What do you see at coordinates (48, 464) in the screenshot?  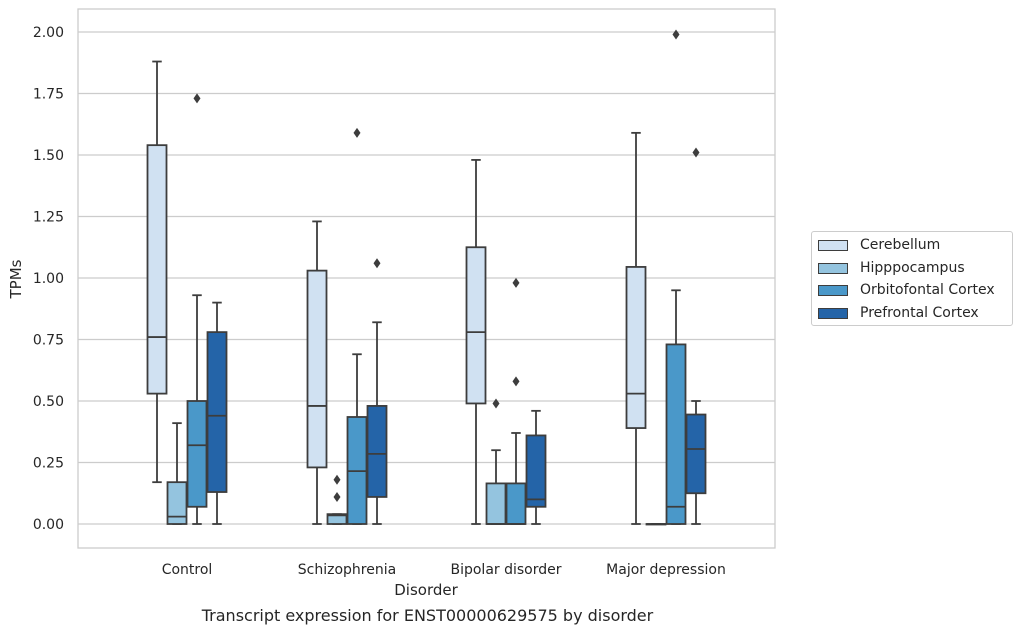 I see `y-tick-label: 0.25` at bounding box center [48, 464].